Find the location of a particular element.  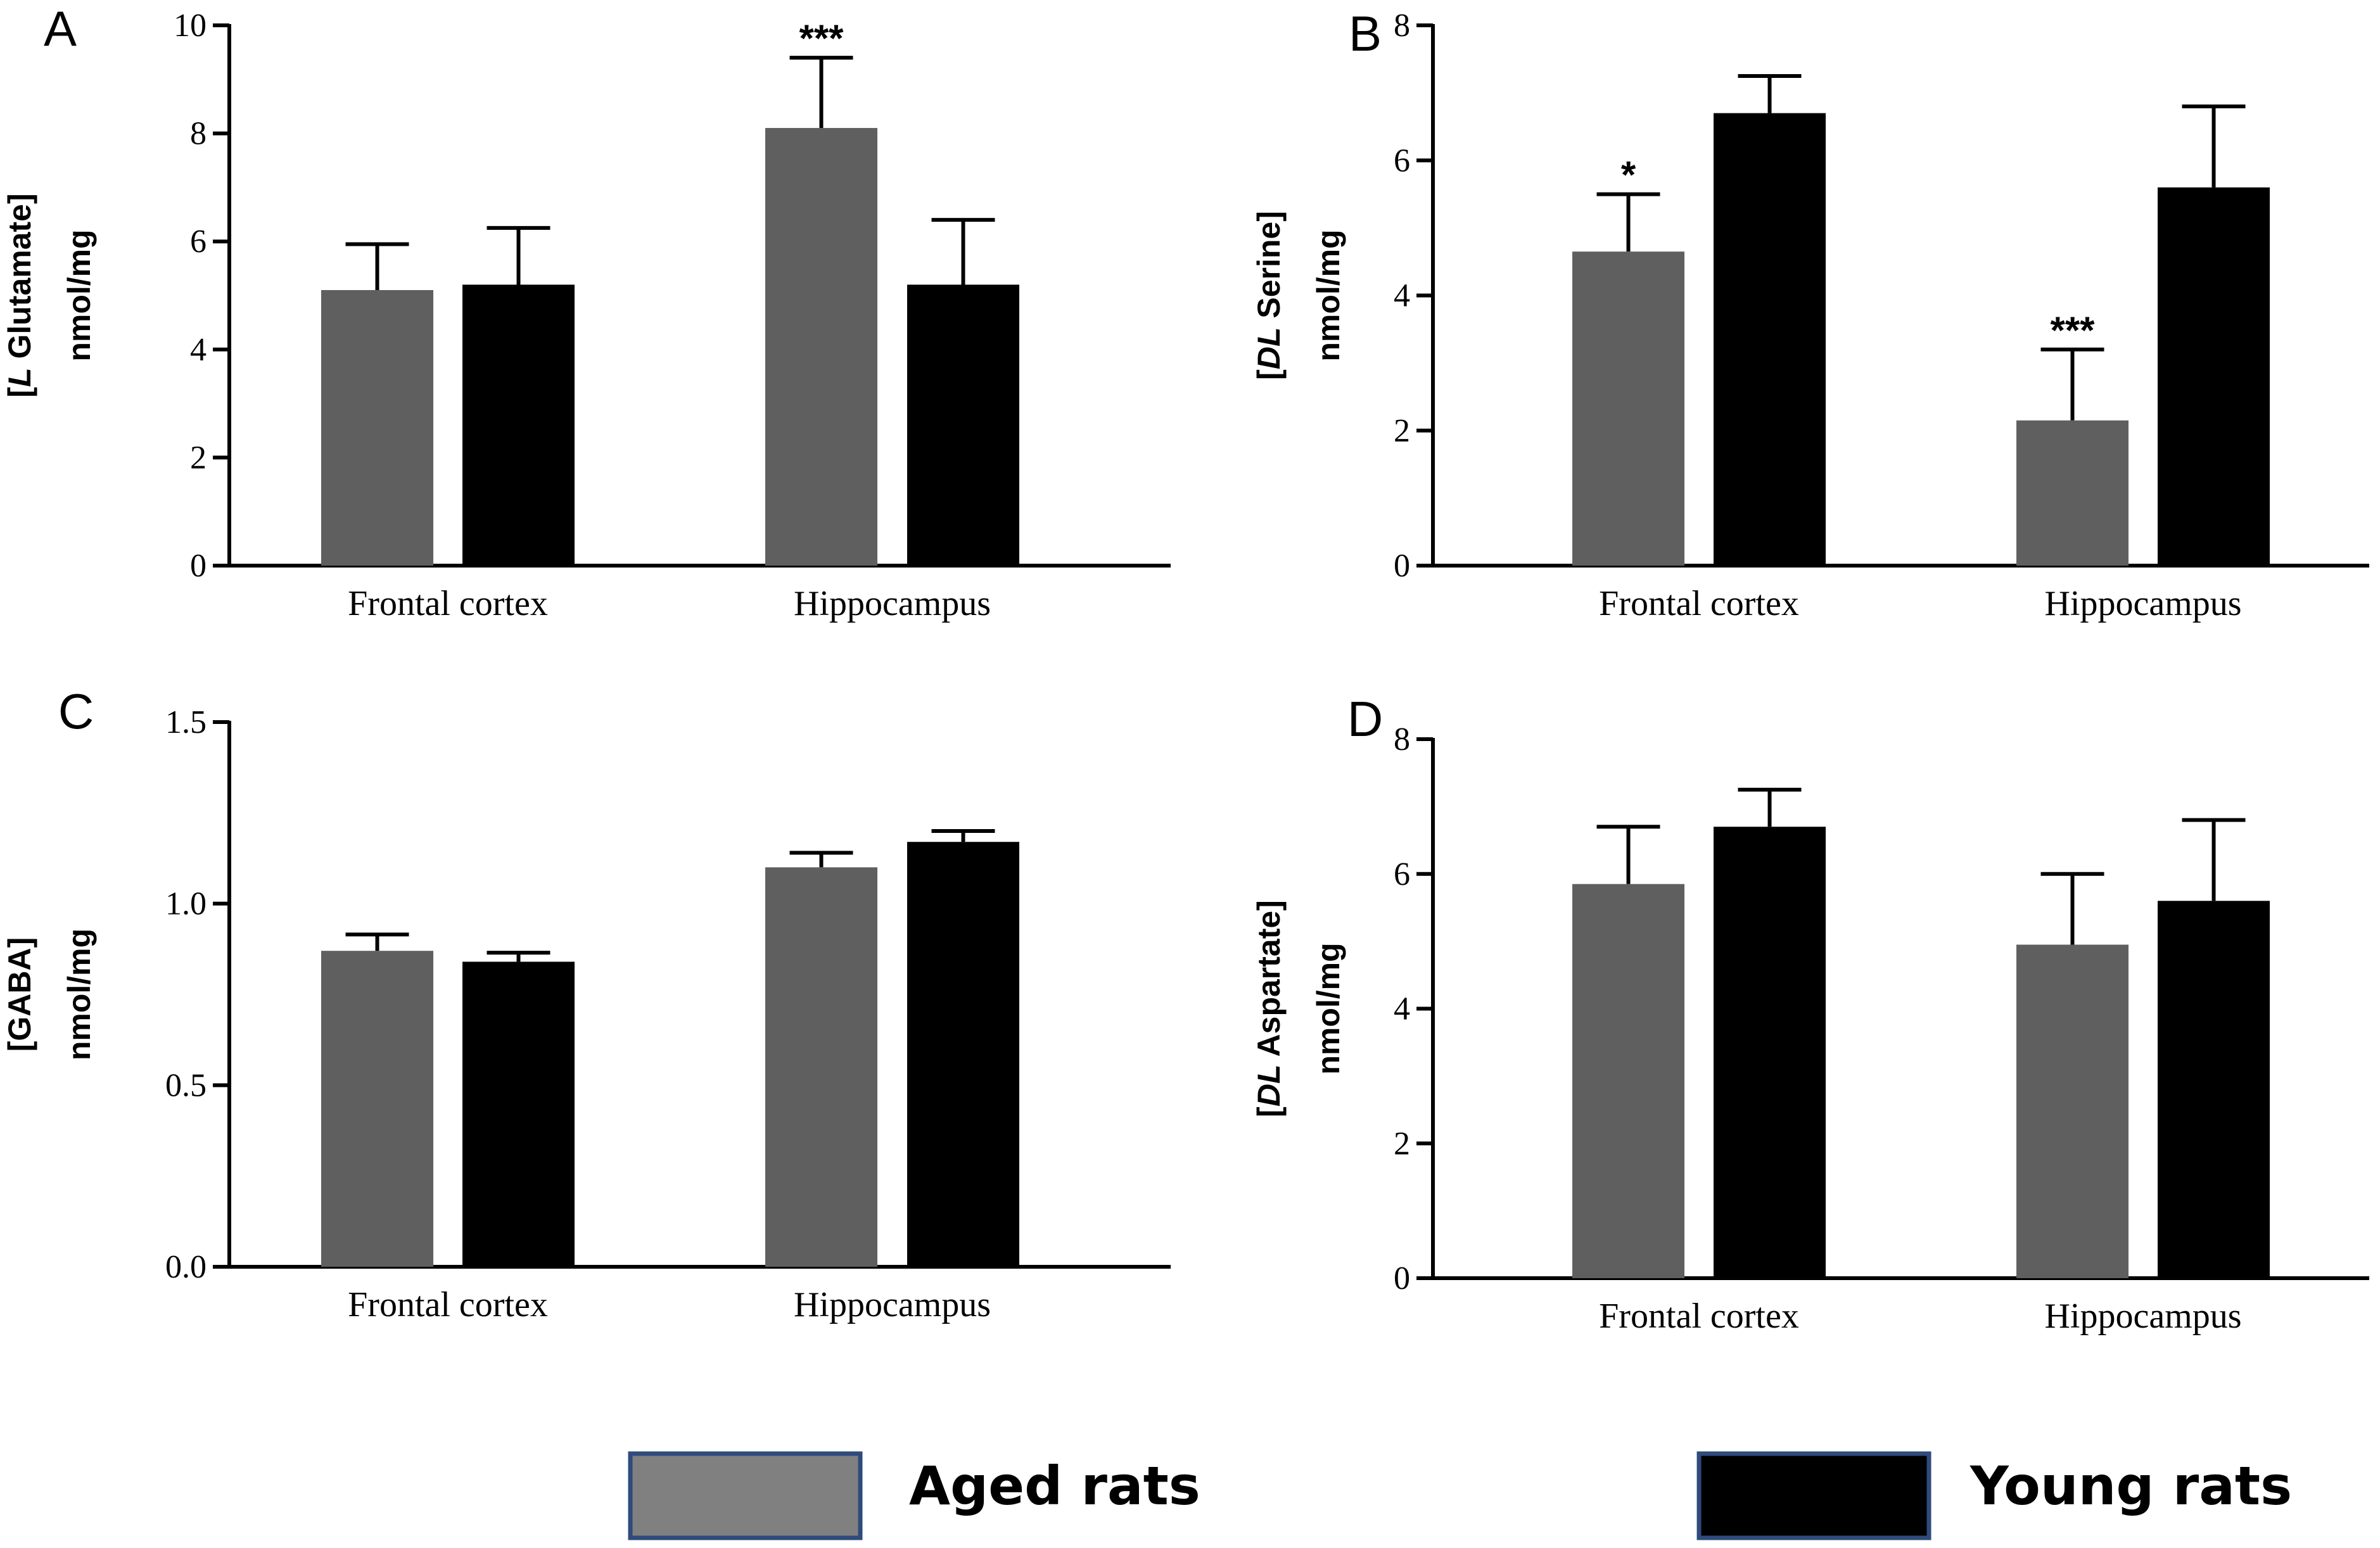

y-axis-label-prefix: [GABA] is located at coordinates (19, 995).